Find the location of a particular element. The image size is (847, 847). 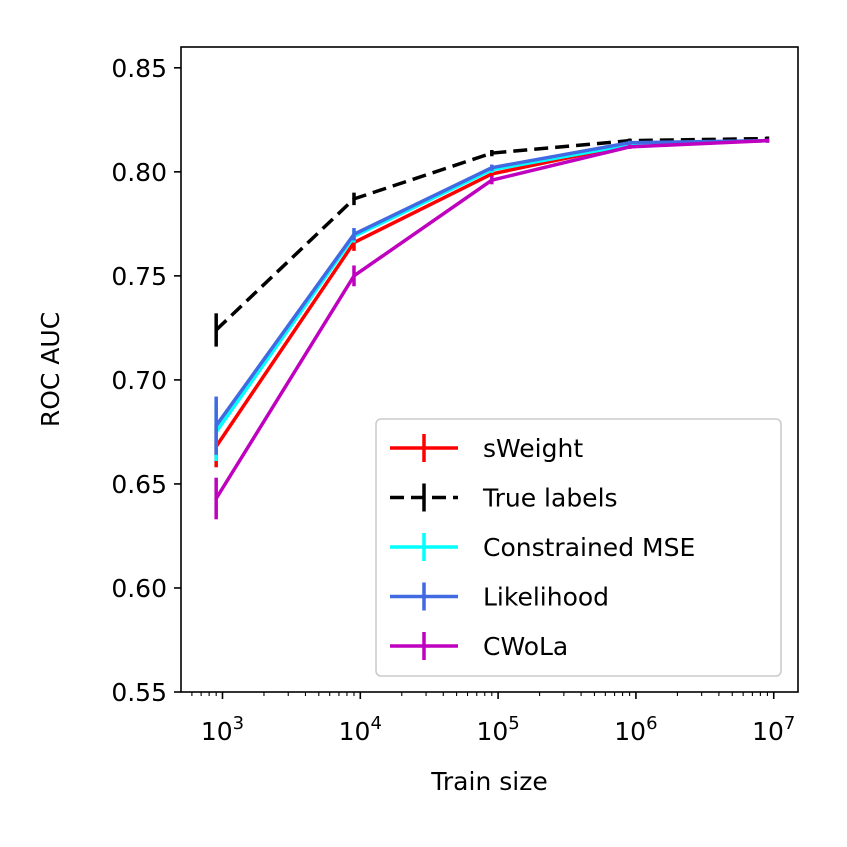

y-tick-label: 0.75 is located at coordinates (139, 276).